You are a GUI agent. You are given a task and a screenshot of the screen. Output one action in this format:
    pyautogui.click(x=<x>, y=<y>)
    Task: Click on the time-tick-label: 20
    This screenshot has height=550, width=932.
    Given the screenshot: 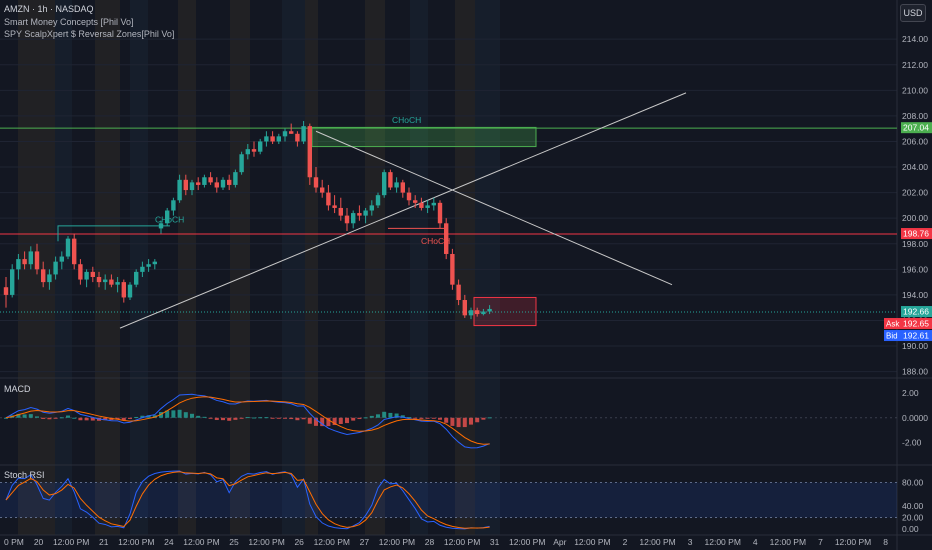 What is the action you would take?
    pyautogui.click(x=39, y=542)
    